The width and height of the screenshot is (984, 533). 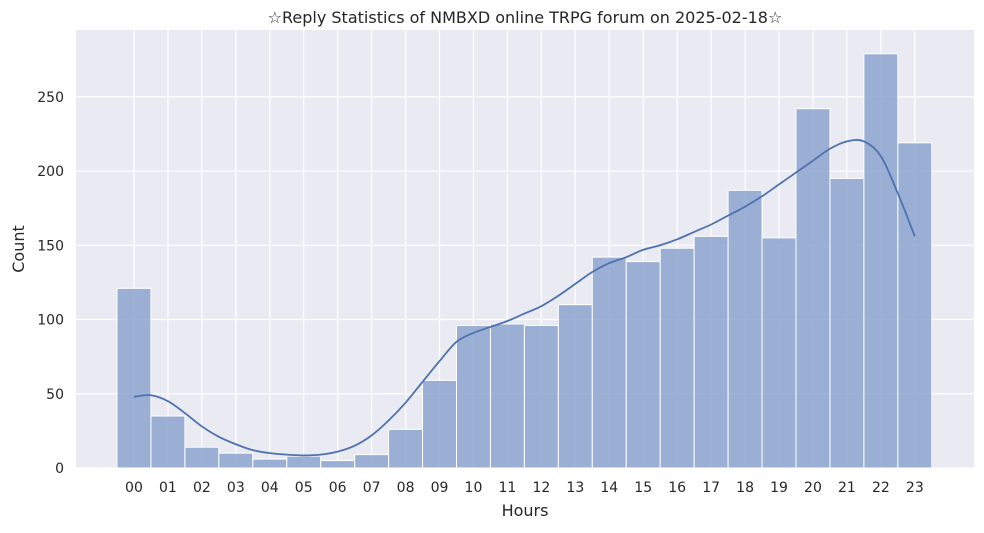 I want to click on x-tick-label: 15, so click(x=643, y=488).